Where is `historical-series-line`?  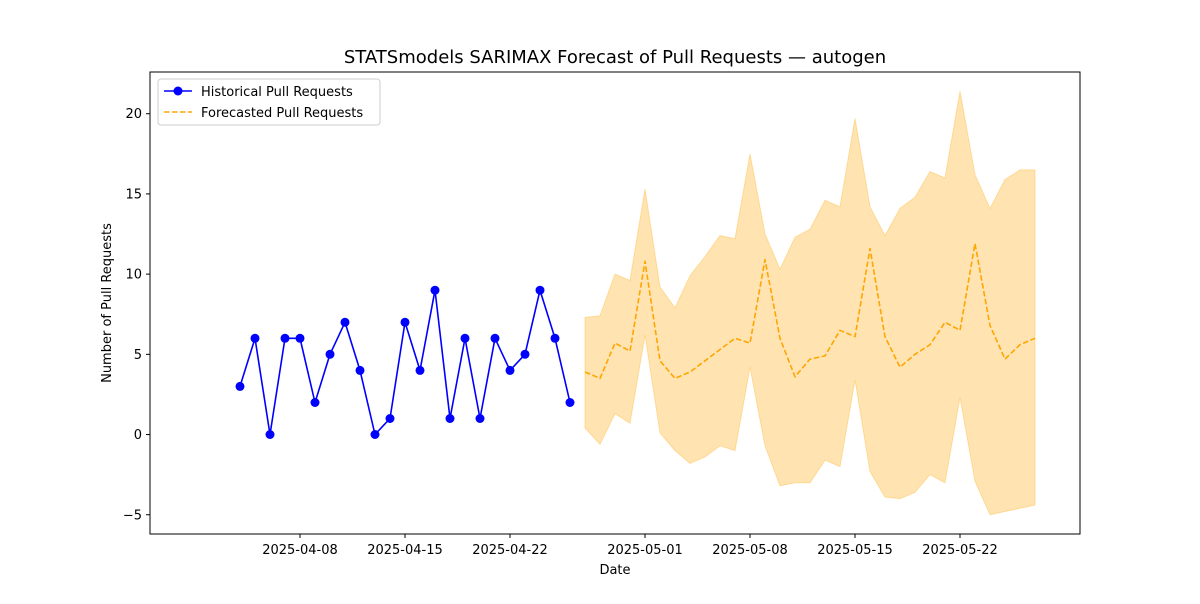 historical-series-line is located at coordinates (405, 362).